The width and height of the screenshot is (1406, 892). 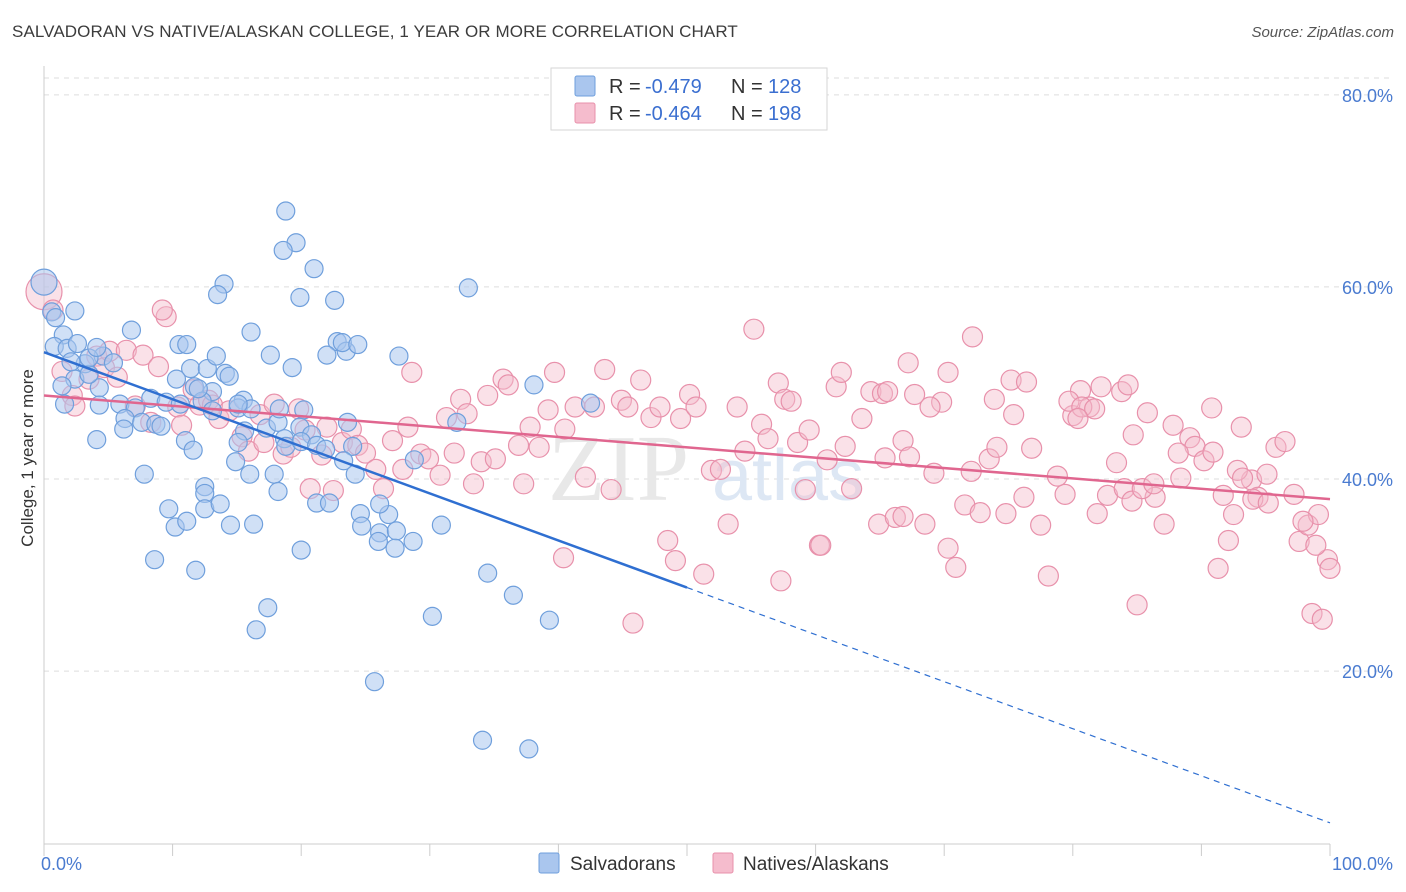 I want to click on native-trend-line, so click(x=687, y=447).